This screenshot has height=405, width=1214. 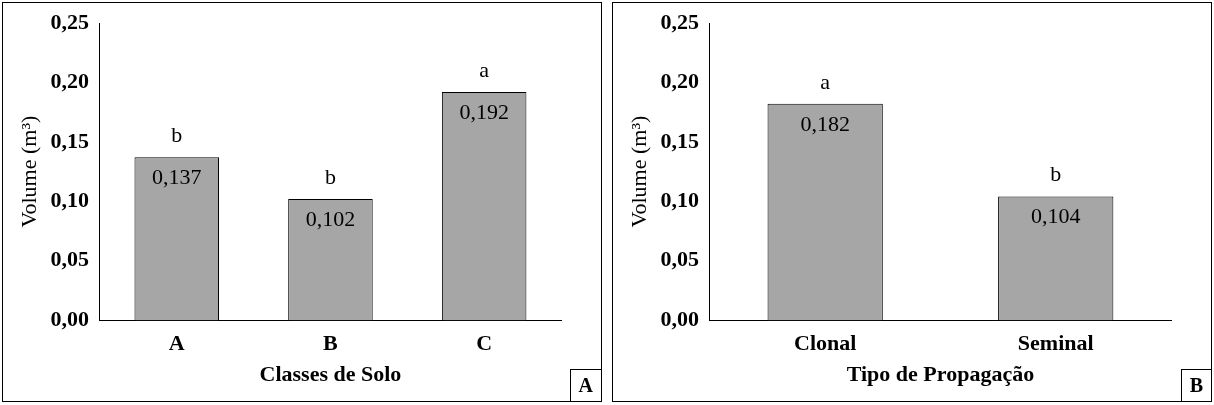 I want to click on x-axis-title: Tipo de Propagação, so click(x=940, y=374).